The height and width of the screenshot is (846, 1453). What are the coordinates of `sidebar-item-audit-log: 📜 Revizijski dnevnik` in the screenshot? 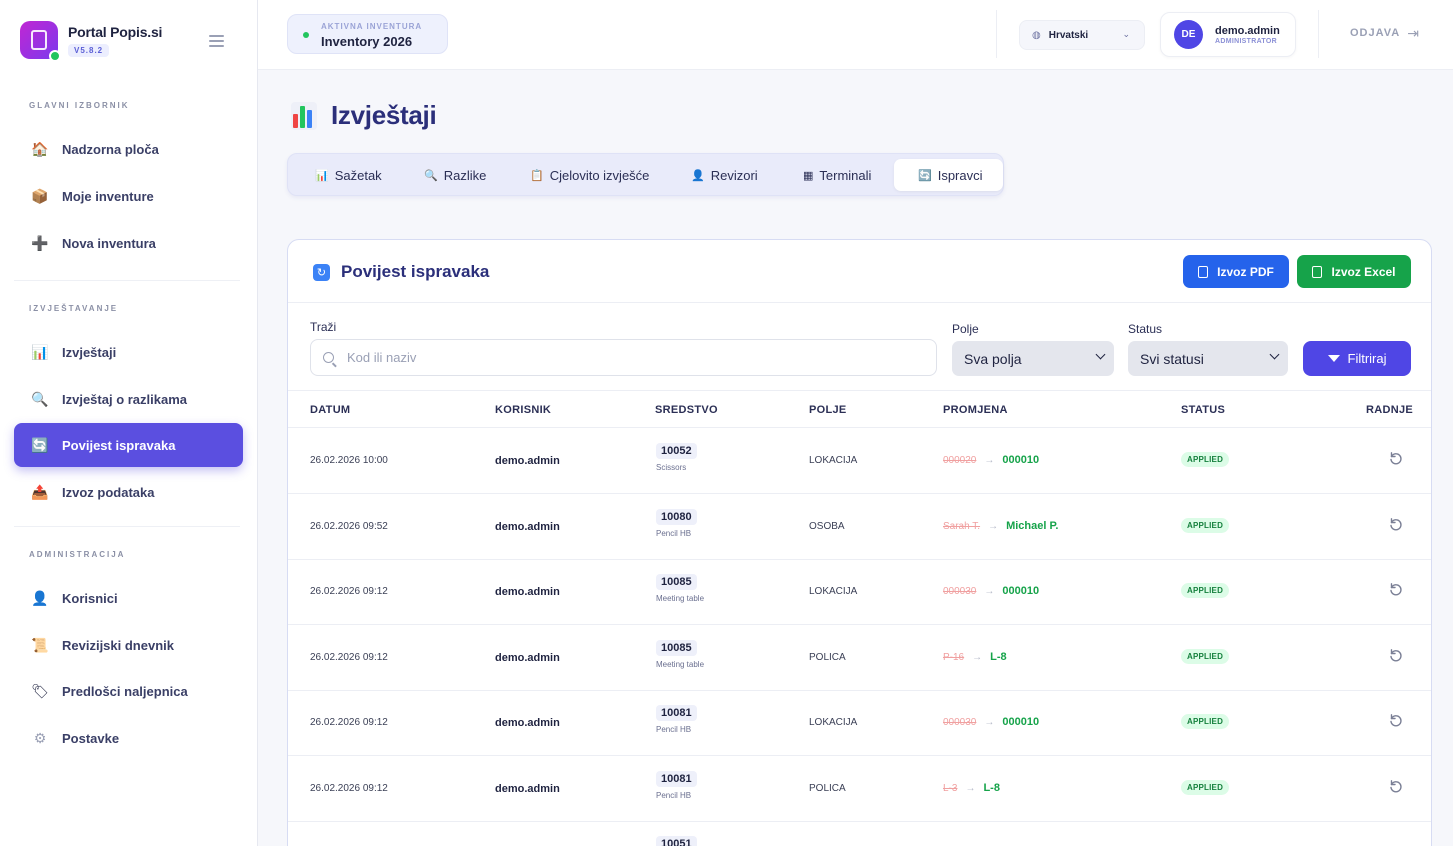 It's located at (128, 645).